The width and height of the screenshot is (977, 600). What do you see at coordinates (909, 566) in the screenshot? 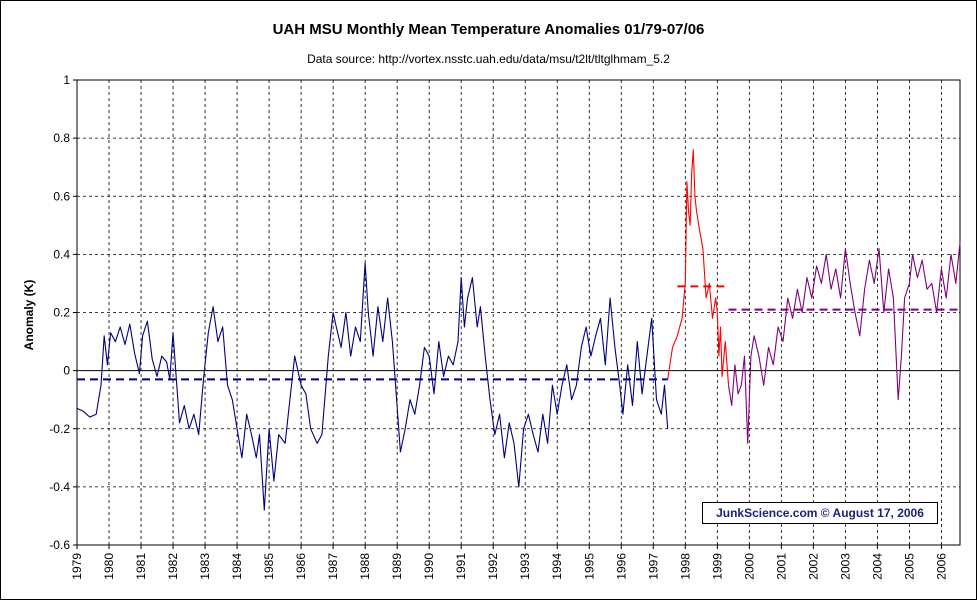
I see `x-tick-label: 2005` at bounding box center [909, 566].